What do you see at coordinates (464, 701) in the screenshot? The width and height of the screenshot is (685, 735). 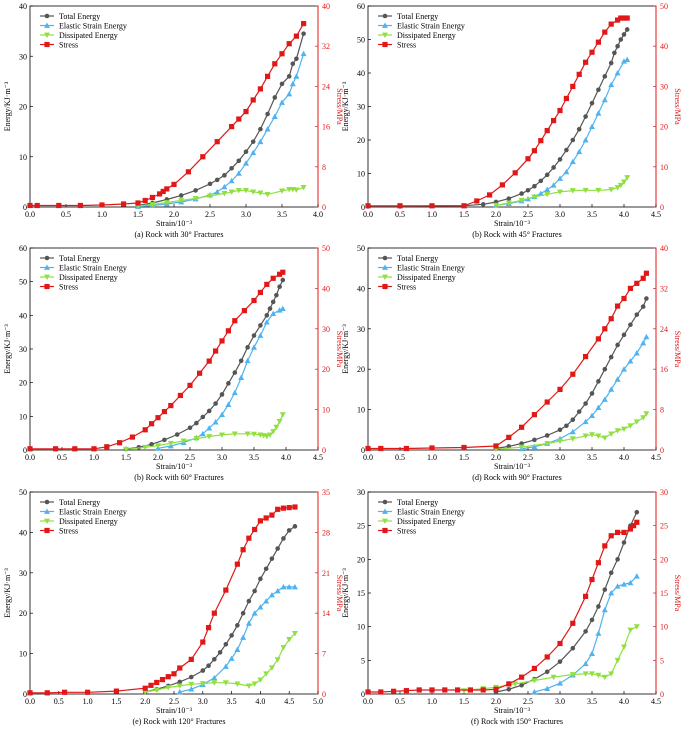 I see `x-tick-label: 1.5` at bounding box center [464, 701].